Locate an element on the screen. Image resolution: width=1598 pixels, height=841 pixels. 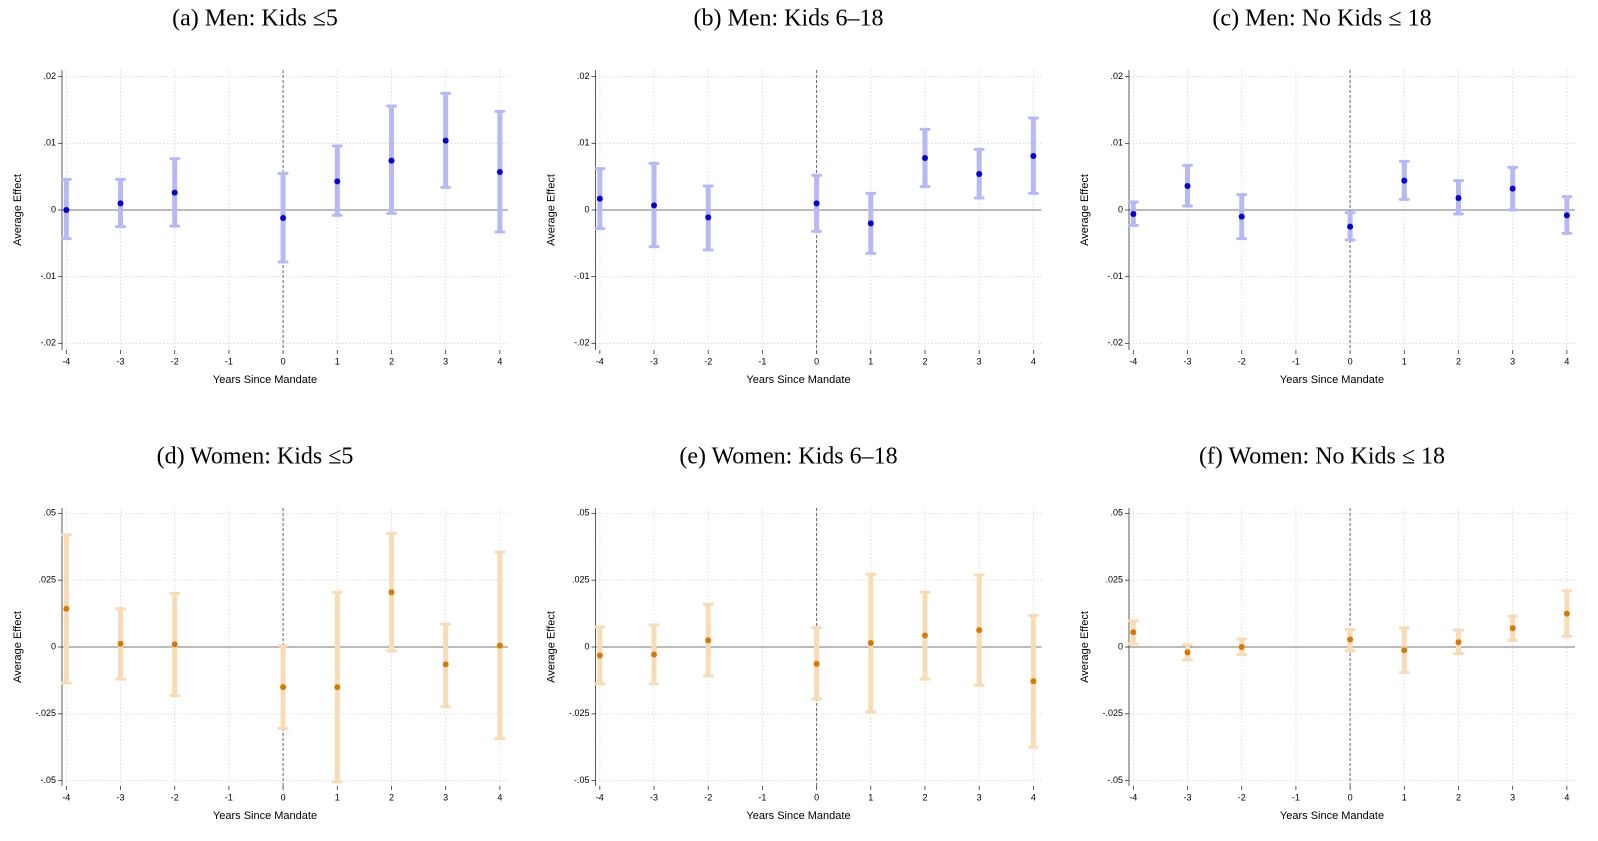
panel-title: (c) Men: No Kids ≤ 18 is located at coordinates (1321, 19).